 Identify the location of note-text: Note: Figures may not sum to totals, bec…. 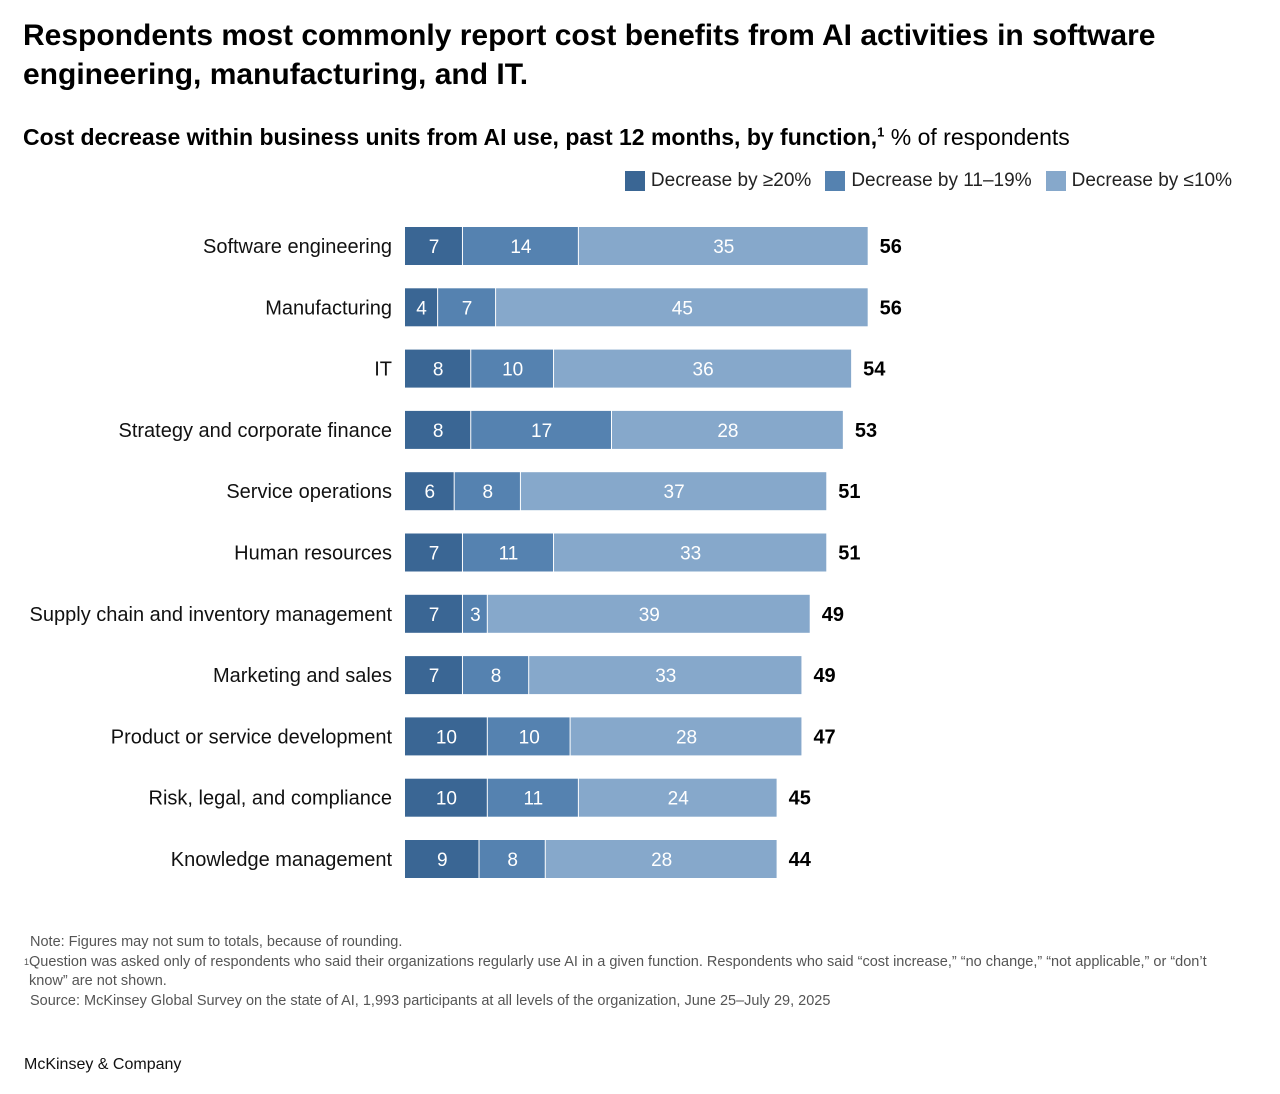
(216, 942).